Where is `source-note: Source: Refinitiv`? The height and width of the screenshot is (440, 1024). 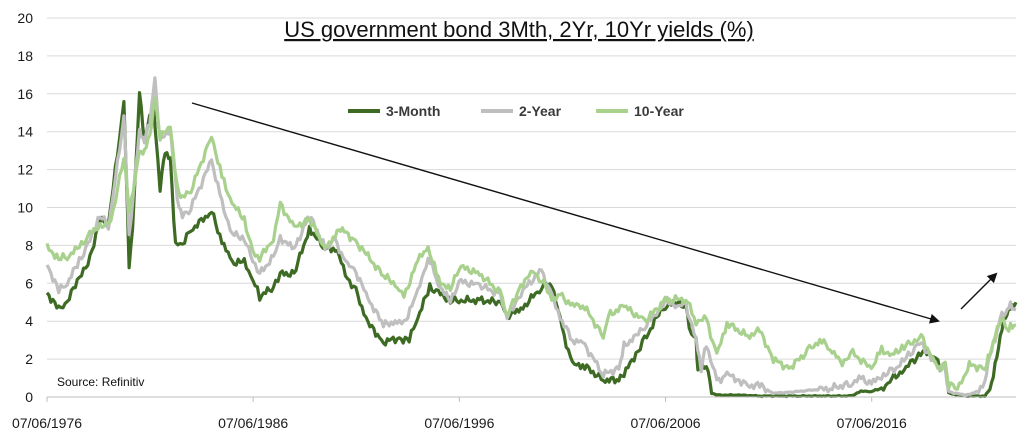
source-note: Source: Refinitiv is located at coordinates (100, 382).